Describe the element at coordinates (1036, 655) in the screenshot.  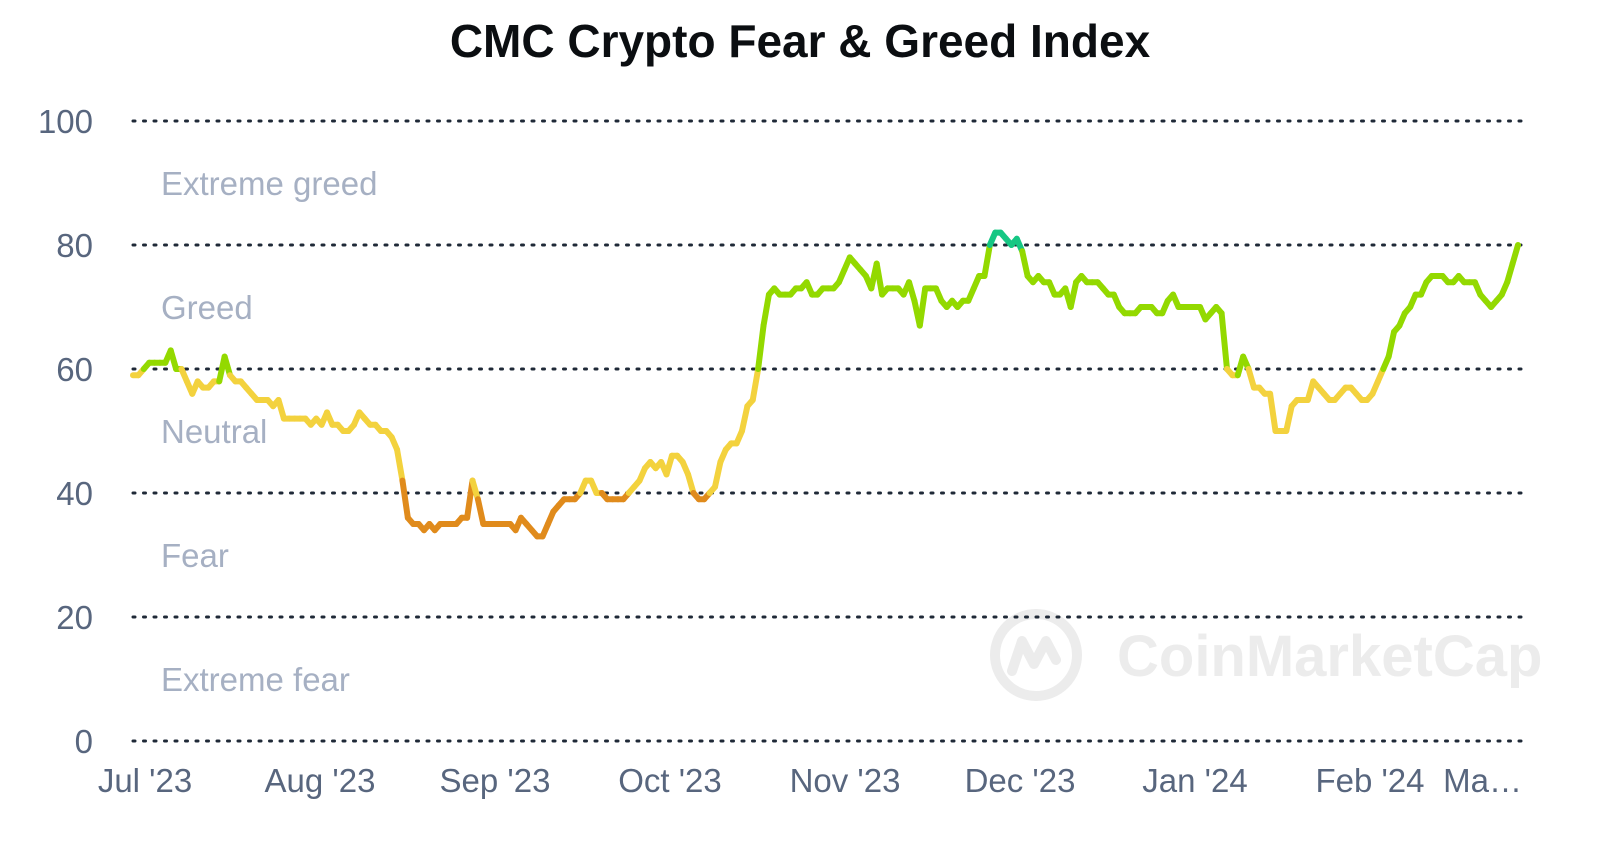
I see `coinmarketcap-logo-icon` at that location.